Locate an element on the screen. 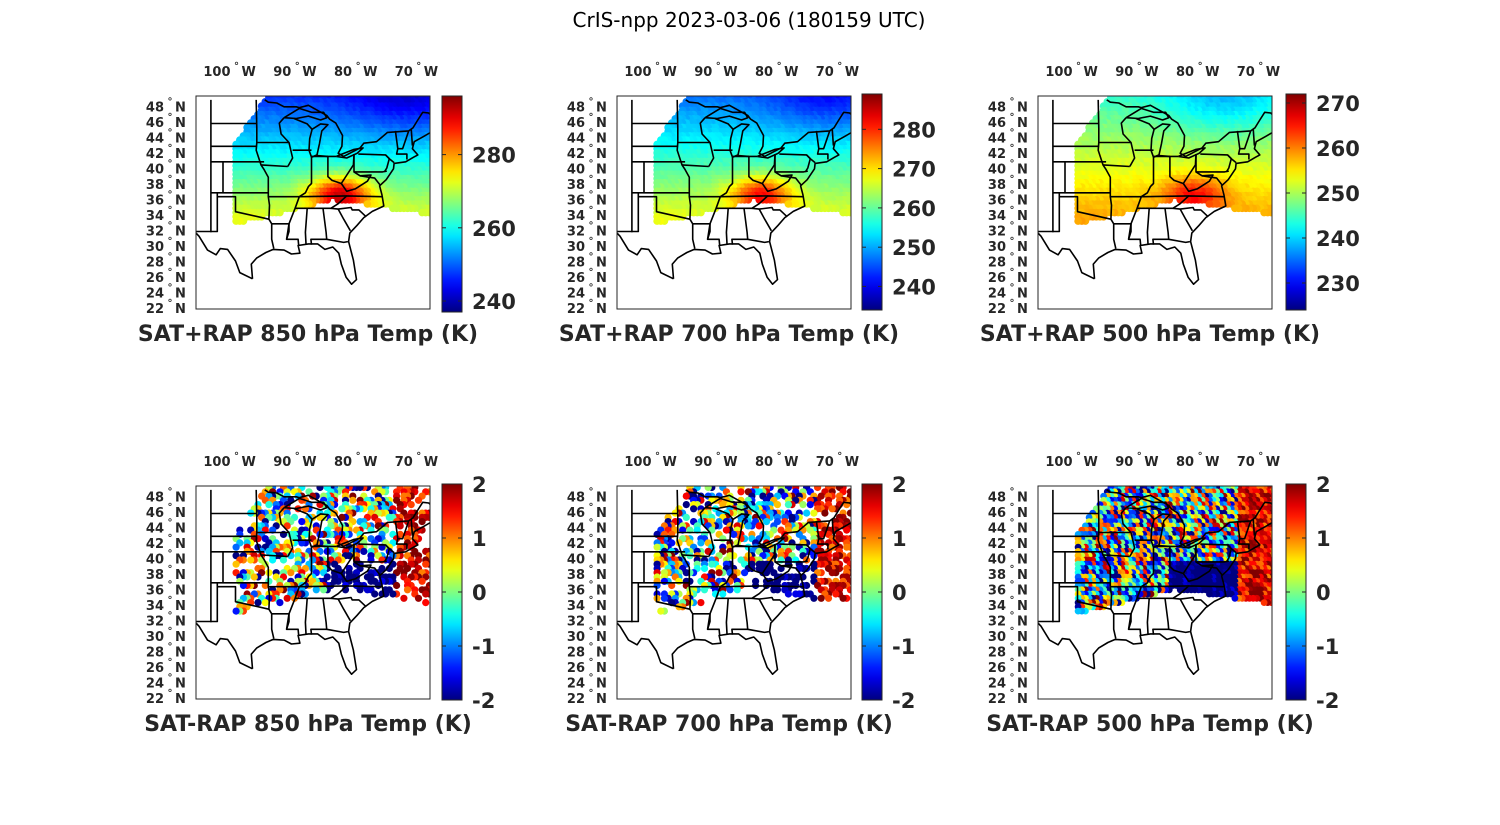 The image size is (1500, 825). colorbar-tick-label: 270 is located at coordinates (1338, 104).